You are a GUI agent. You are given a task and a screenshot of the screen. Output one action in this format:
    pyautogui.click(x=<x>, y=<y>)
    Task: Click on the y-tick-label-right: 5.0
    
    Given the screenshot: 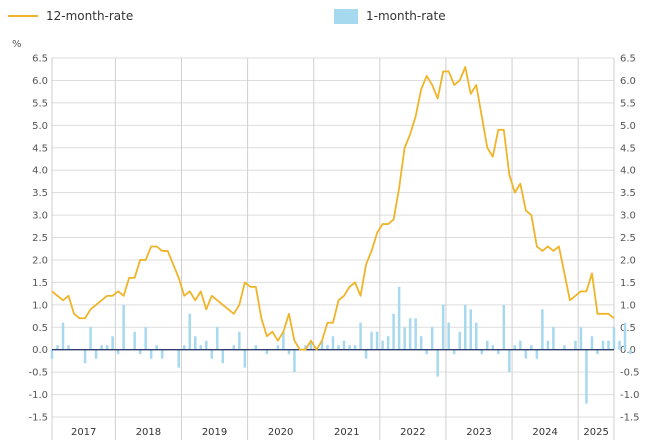 What is the action you would take?
    pyautogui.click(x=628, y=126)
    